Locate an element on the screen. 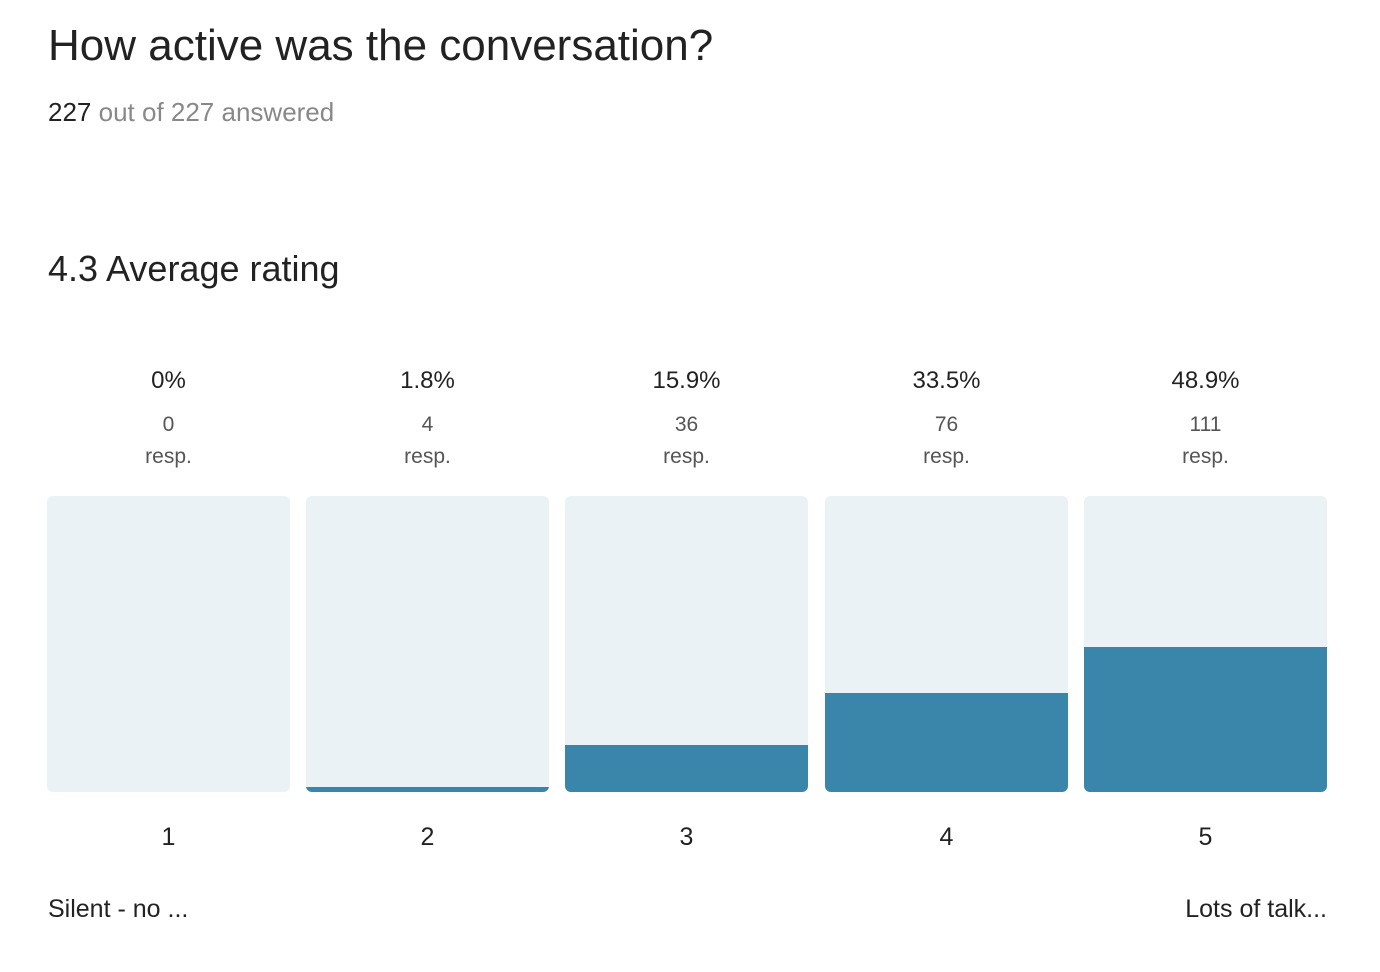 The width and height of the screenshot is (1380, 972). bar-percent-label: 0% is located at coordinates (168, 380).